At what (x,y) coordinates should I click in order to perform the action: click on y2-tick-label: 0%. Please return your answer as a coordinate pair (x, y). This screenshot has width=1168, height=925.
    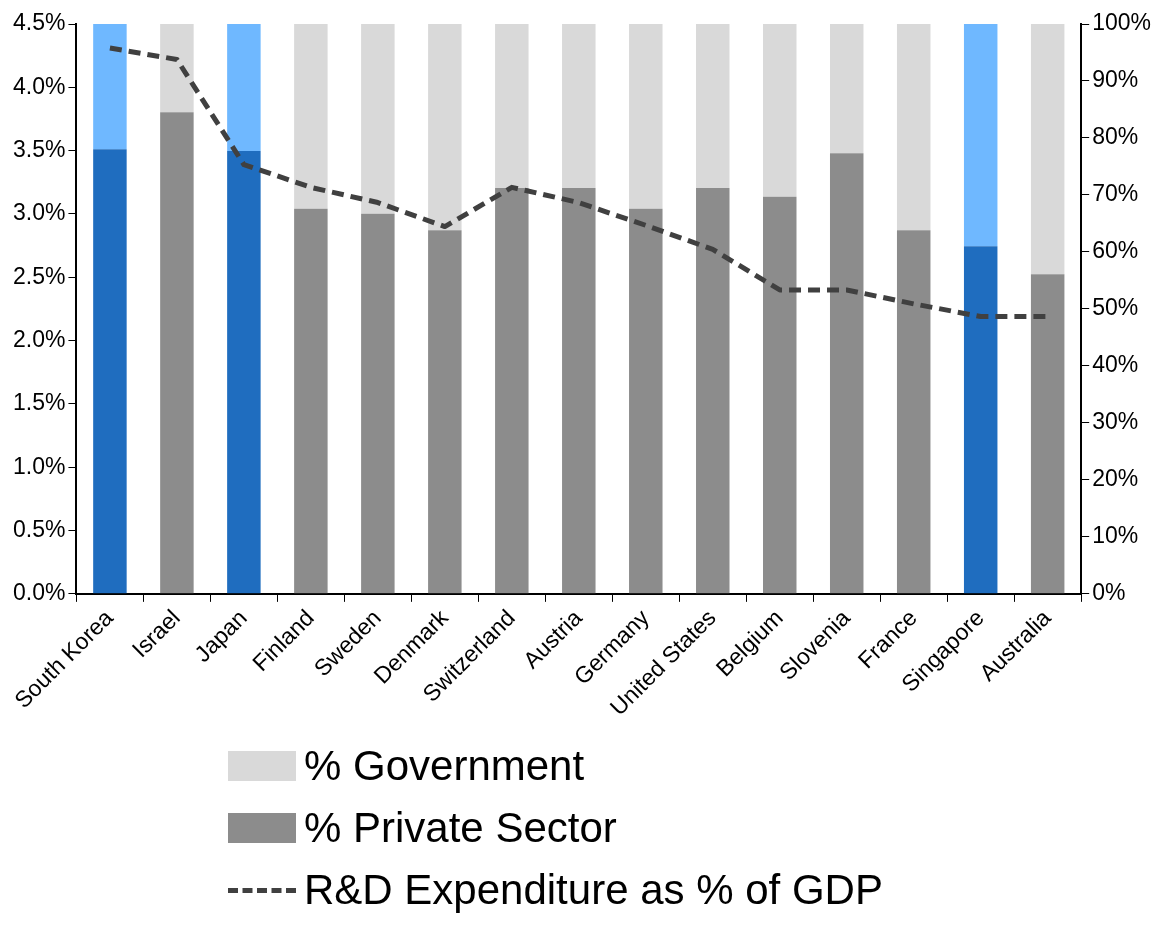
    Looking at the image, I should click on (1109, 592).